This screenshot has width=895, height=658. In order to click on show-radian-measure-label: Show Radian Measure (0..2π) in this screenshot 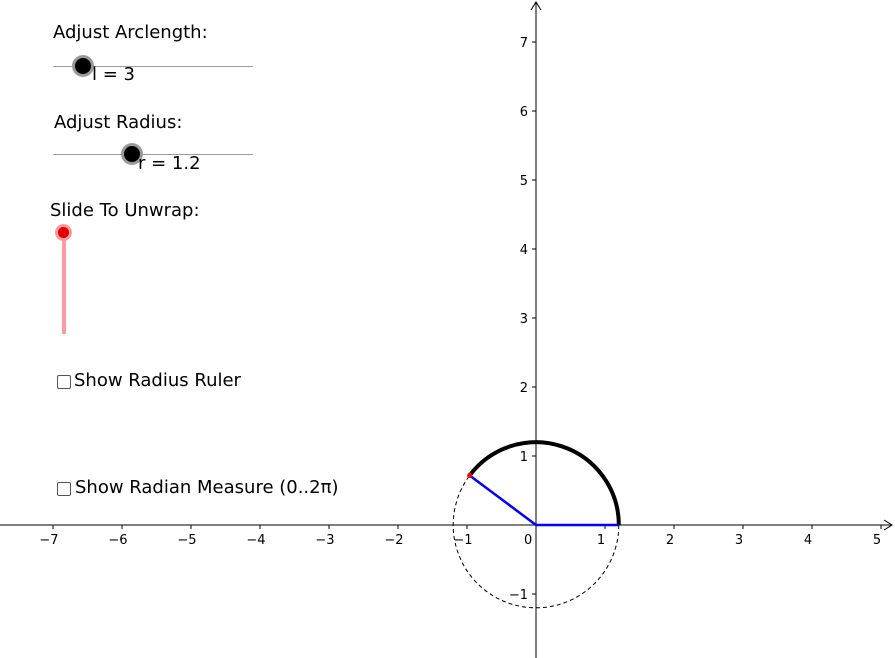, I will do `click(207, 487)`.